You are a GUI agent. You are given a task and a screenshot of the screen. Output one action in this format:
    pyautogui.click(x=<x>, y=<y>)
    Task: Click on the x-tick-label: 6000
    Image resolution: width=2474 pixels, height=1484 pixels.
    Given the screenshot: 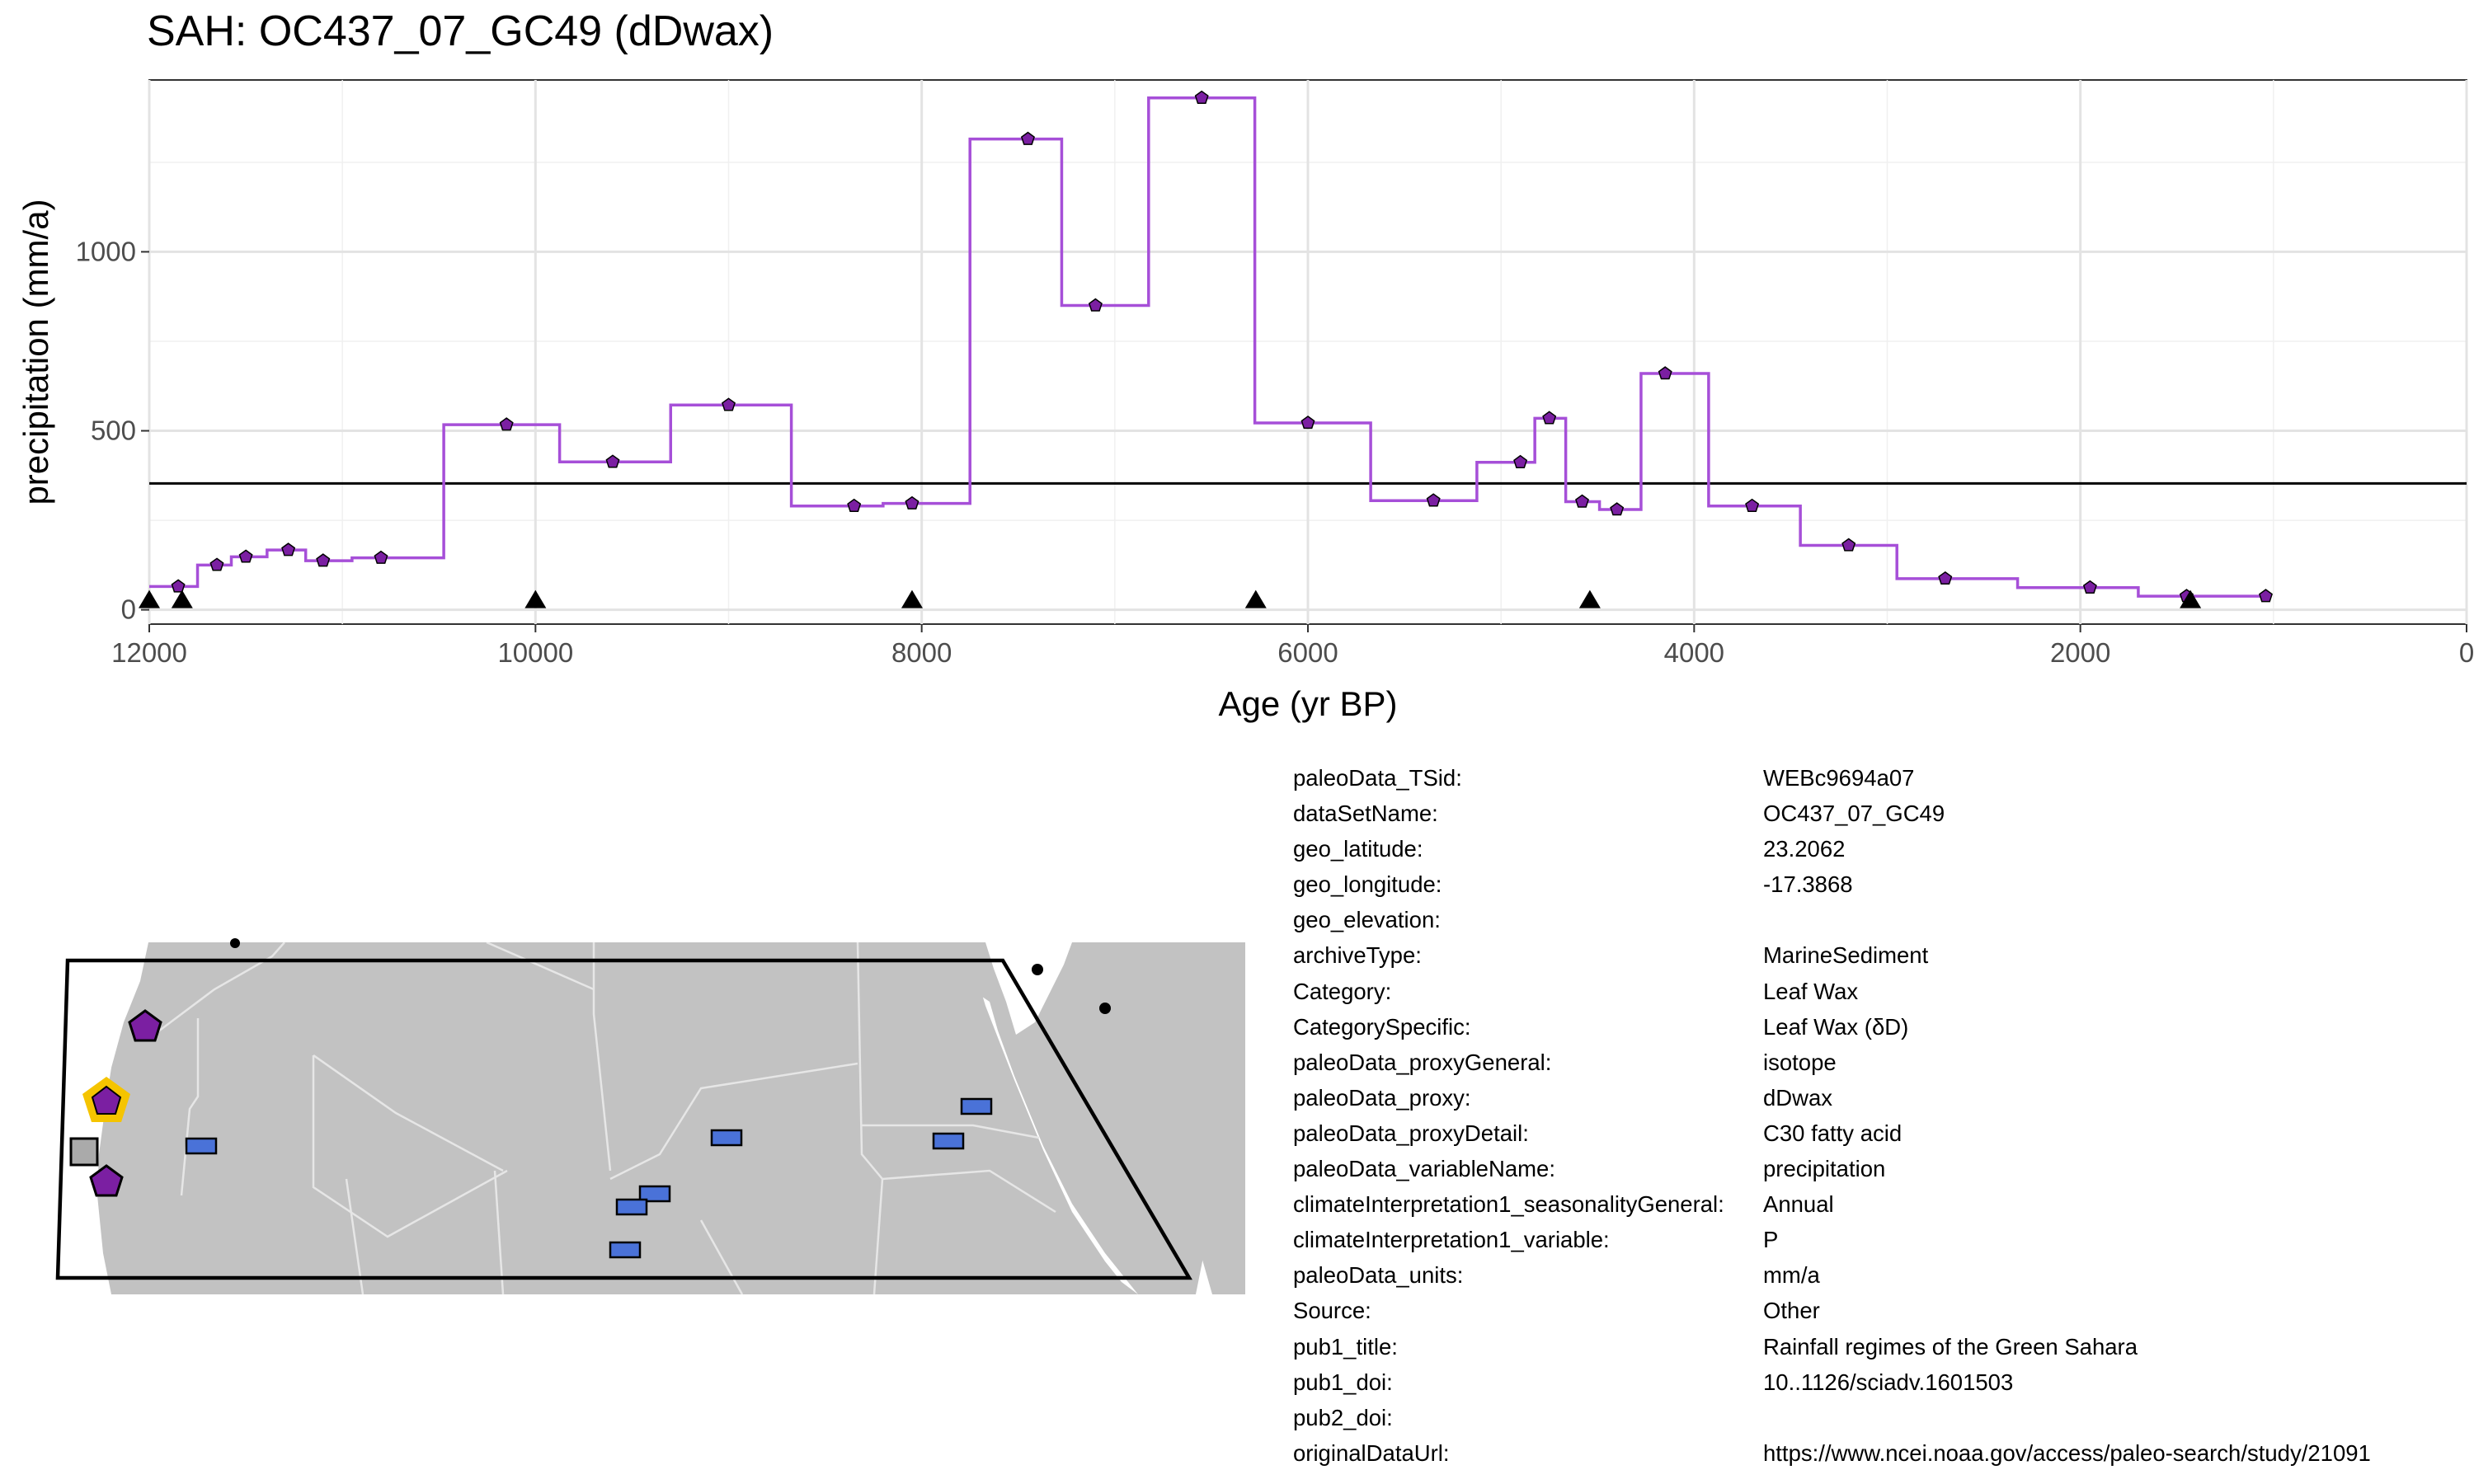 What is the action you would take?
    pyautogui.click(x=1307, y=652)
    